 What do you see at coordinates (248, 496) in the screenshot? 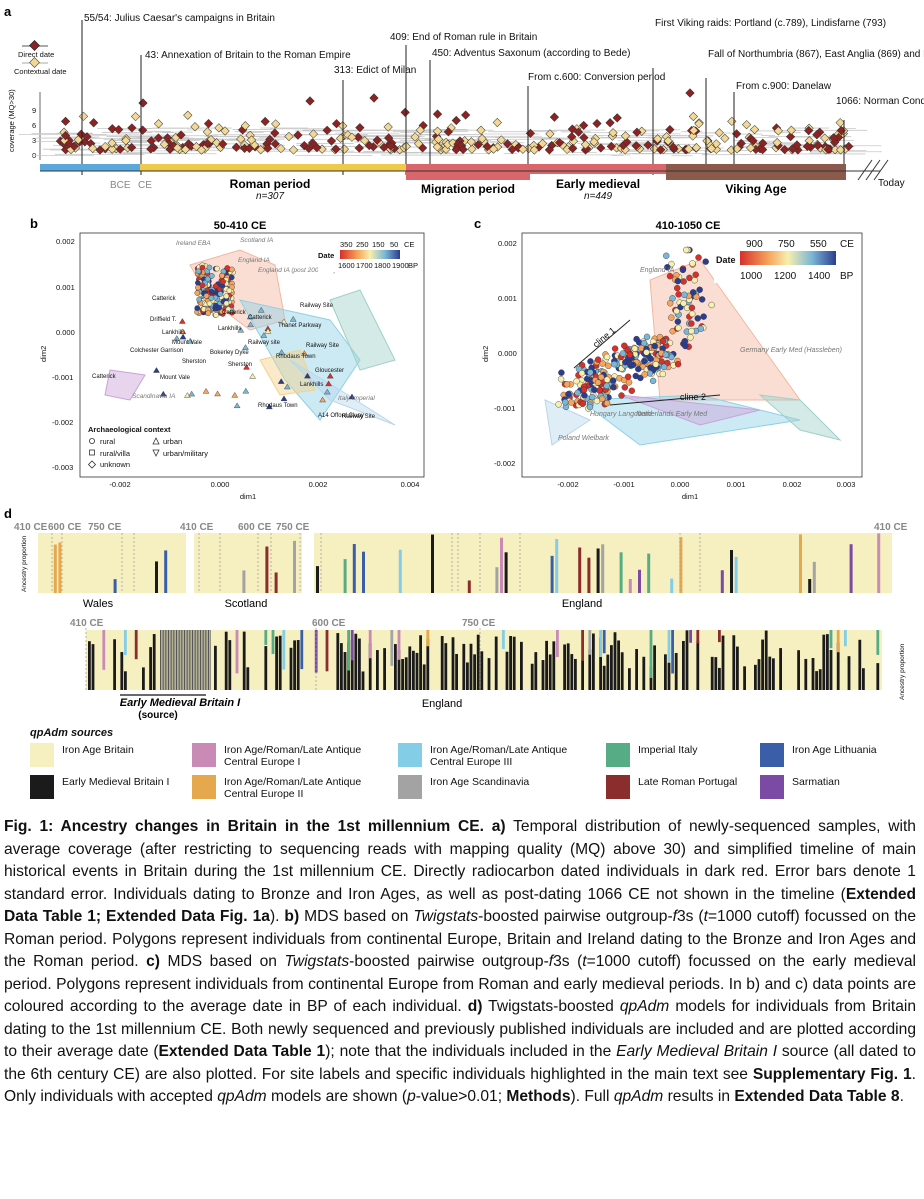
I see `panel-b-xlabel: dim1` at bounding box center [248, 496].